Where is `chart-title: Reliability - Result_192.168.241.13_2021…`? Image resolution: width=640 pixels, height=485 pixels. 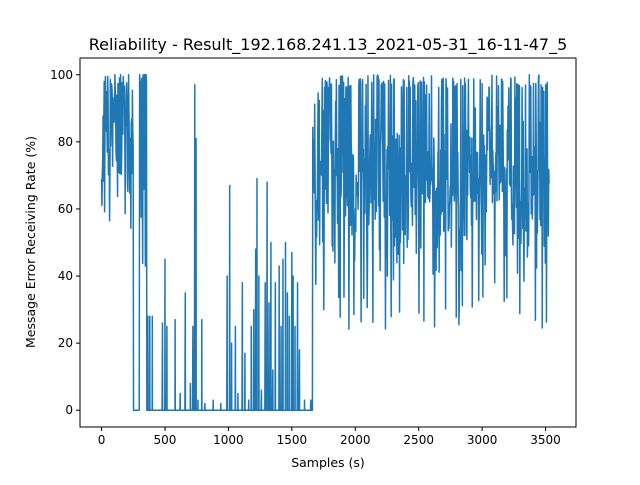
chart-title: Reliability - Result_192.168.241.13_2021… is located at coordinates (328, 45).